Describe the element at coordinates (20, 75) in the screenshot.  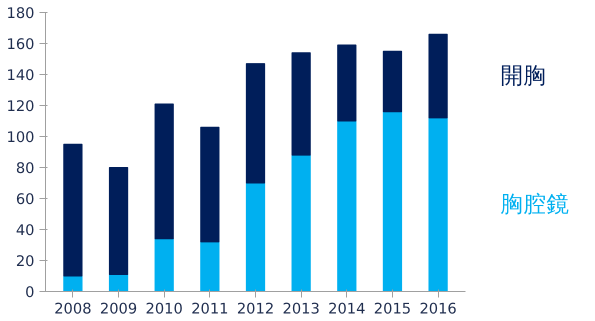
I see `y-tick-label: 140` at that location.